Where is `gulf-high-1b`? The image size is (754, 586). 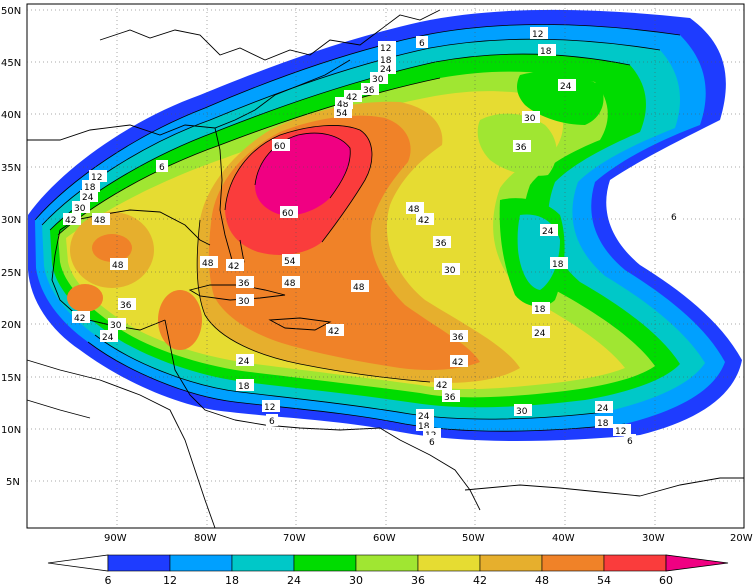 gulf-high-1b is located at coordinates (112, 248).